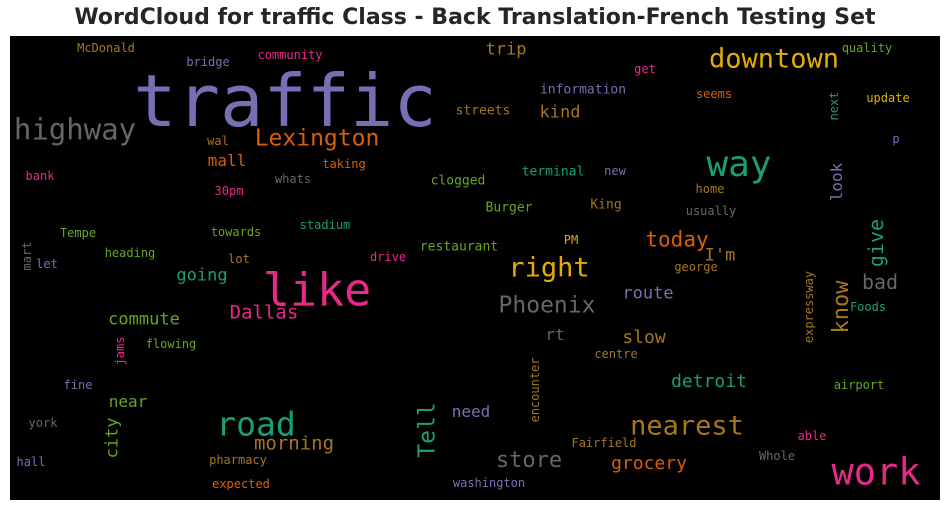 The width and height of the screenshot is (950, 511). Describe the element at coordinates (294, 443) in the screenshot. I see `word-morning: morning` at that location.